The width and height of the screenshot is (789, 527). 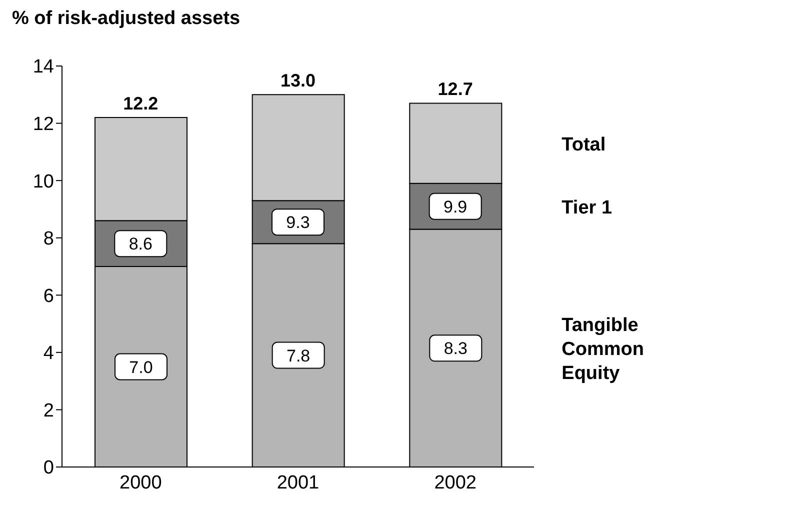 I want to click on annotation: 13.0, so click(x=298, y=80).